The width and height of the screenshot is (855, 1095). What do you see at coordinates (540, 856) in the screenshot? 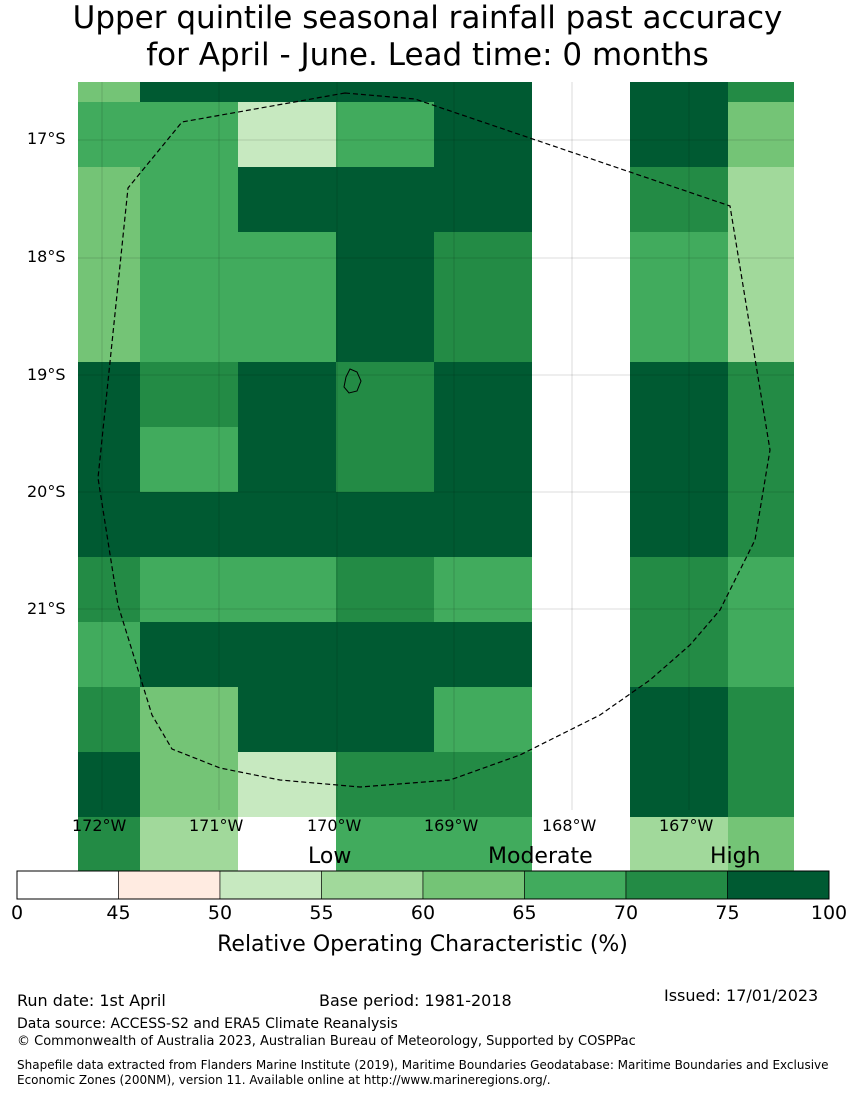
I see `colorbar-label-moderate: Moderate` at bounding box center [540, 856].